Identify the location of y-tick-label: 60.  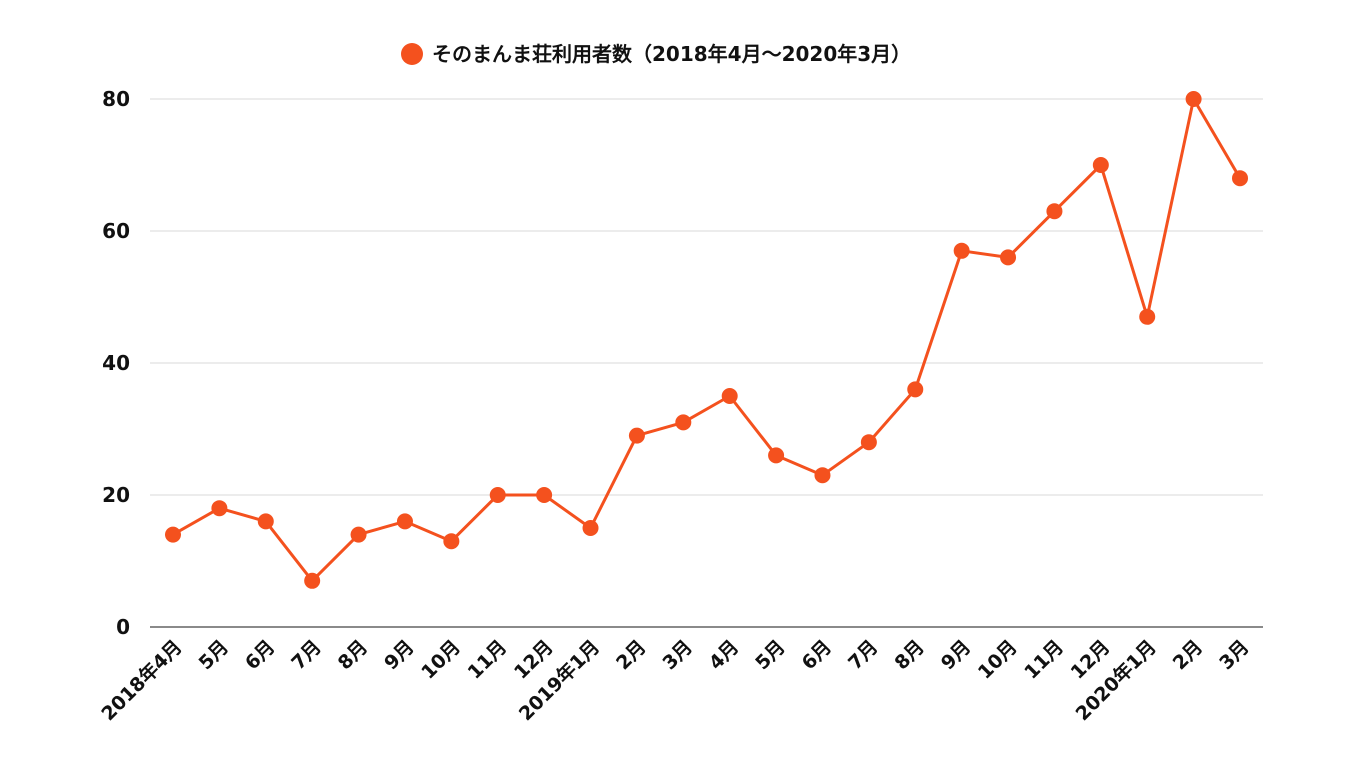
(116, 231).